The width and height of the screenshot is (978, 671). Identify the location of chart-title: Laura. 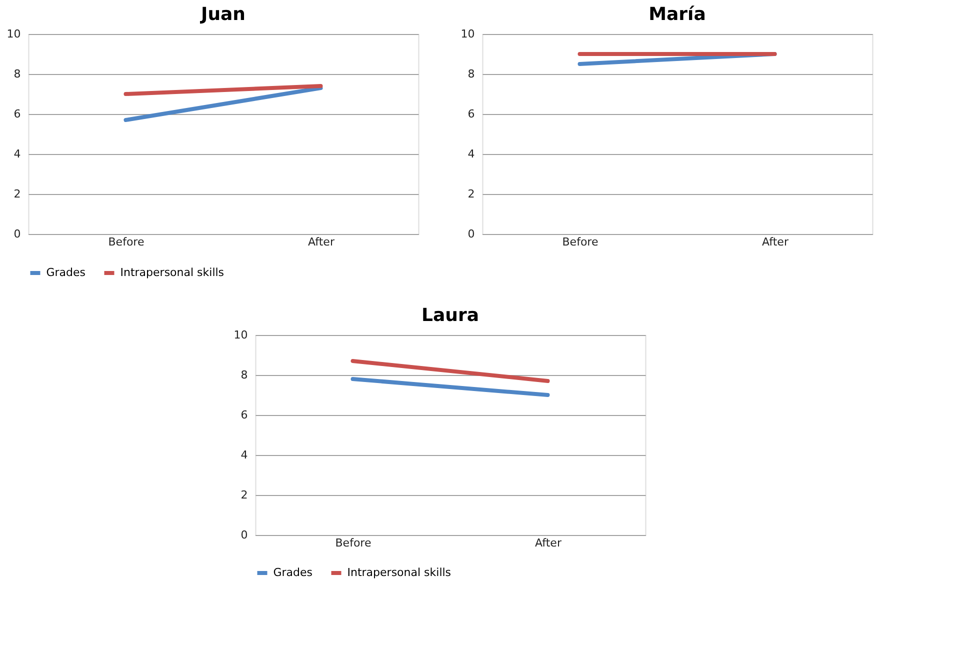
(450, 315).